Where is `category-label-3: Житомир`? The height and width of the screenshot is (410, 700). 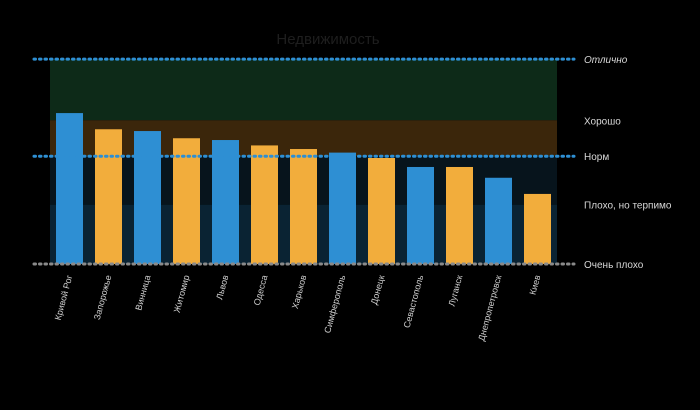 category-label-3: Житомир is located at coordinates (182, 294).